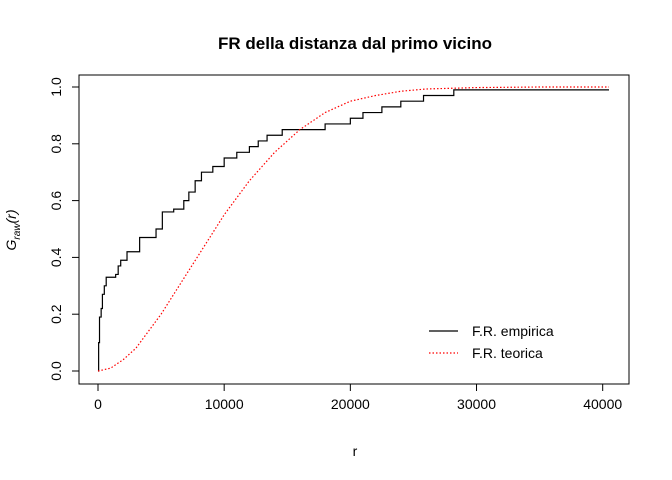 This screenshot has height=480, width=672. I want to click on y-tick-label: 1.0, so click(56, 87).